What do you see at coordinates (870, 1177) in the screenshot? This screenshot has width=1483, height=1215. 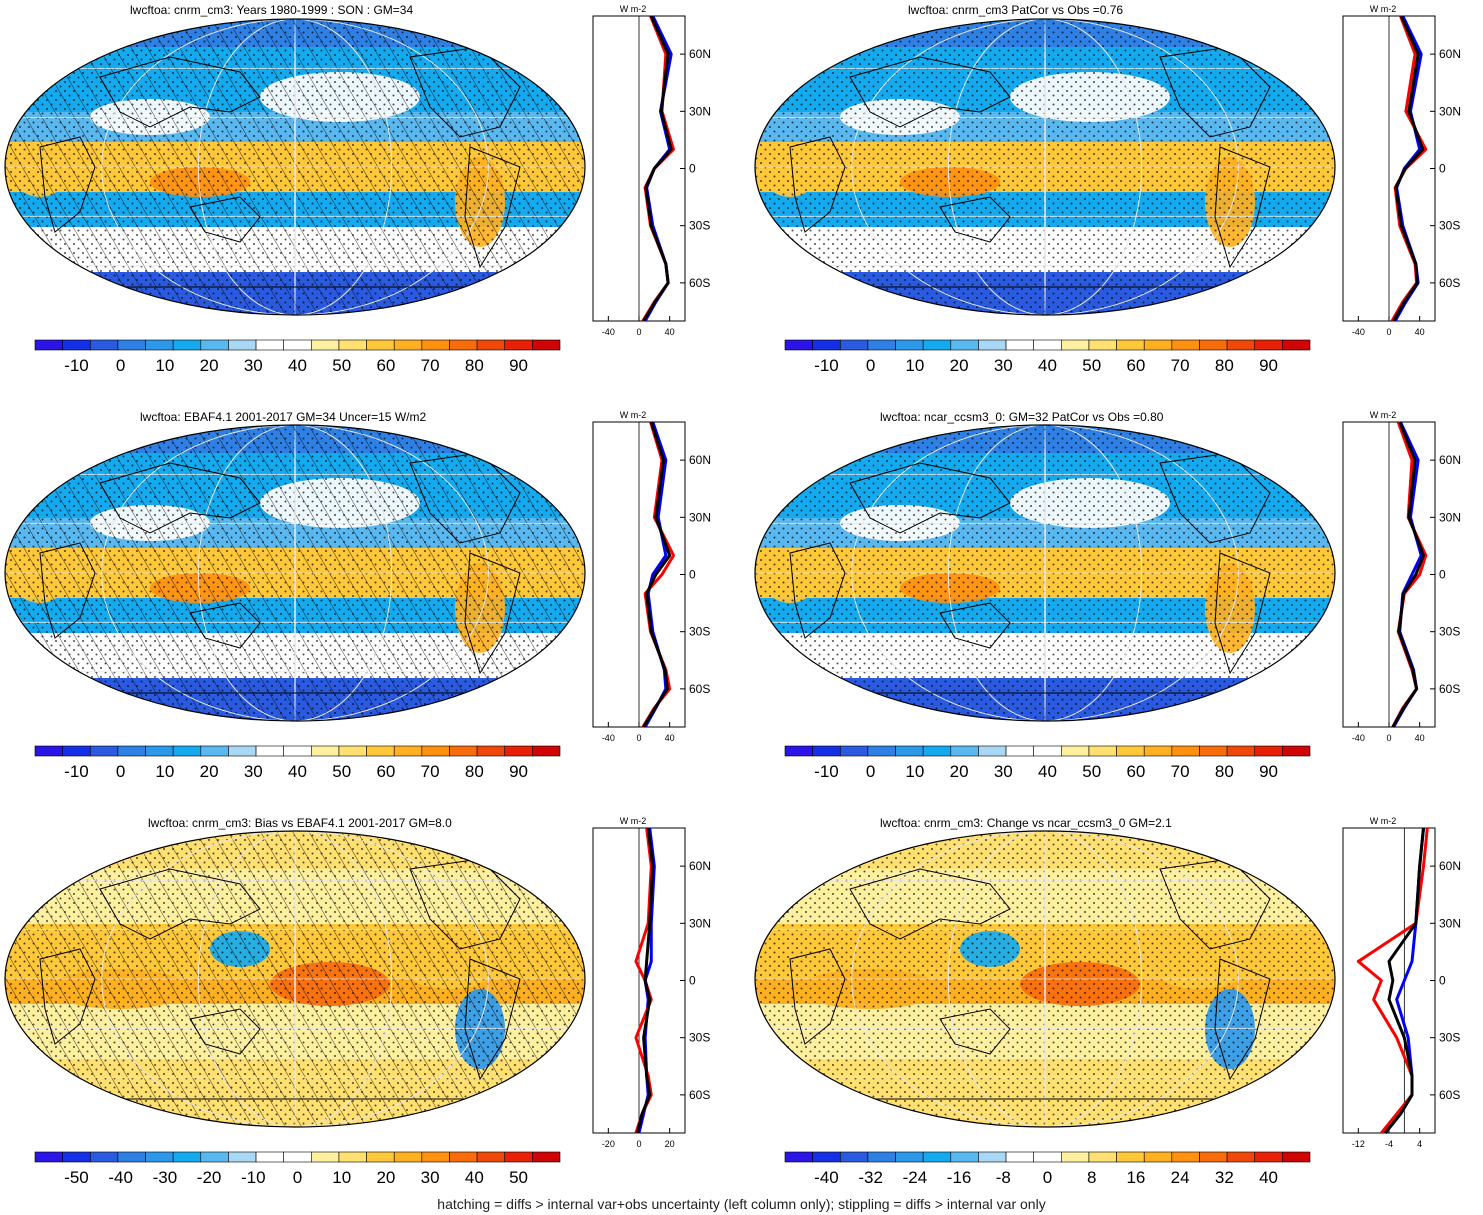 I see `colorbar-label: -32` at bounding box center [870, 1177].